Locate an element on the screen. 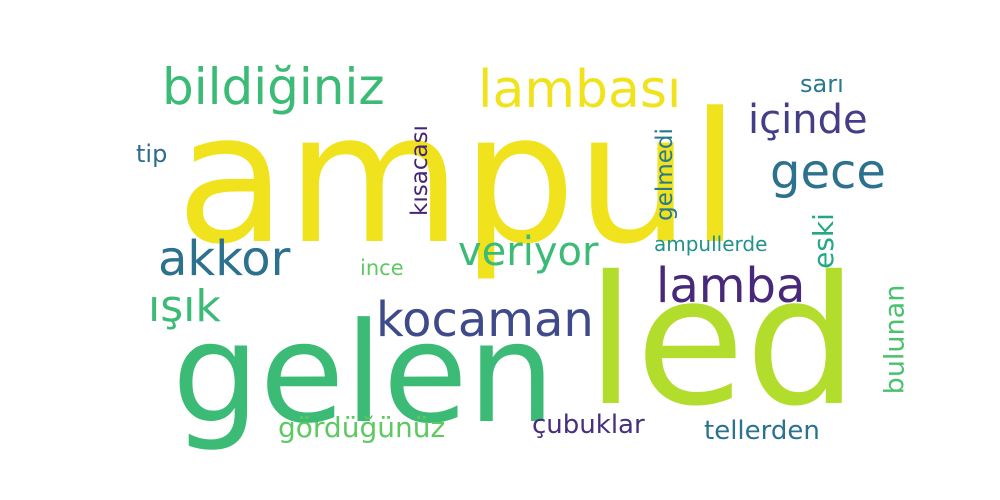 This screenshot has width=1000, height=500. word-icinde: içinde is located at coordinates (808, 120).